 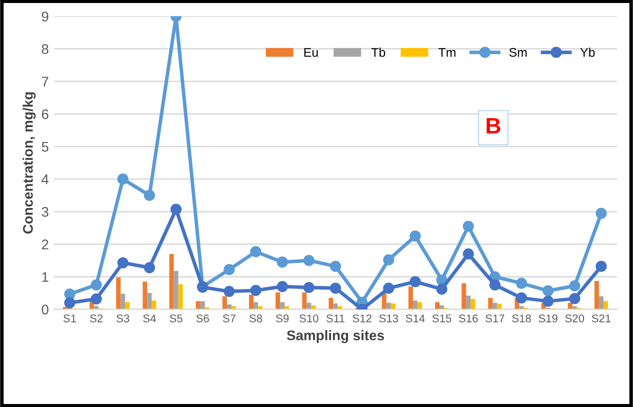 What do you see at coordinates (587, 52) in the screenshot?
I see `legend-label: Yb` at bounding box center [587, 52].